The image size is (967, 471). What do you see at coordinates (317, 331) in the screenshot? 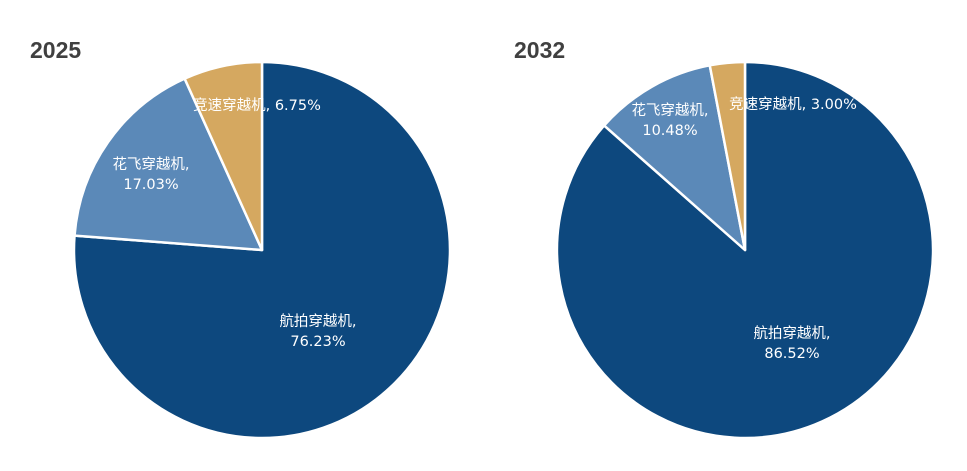
I see `slice-label-aerial-2025: 航拍穿越机, 76.23%` at bounding box center [317, 331].